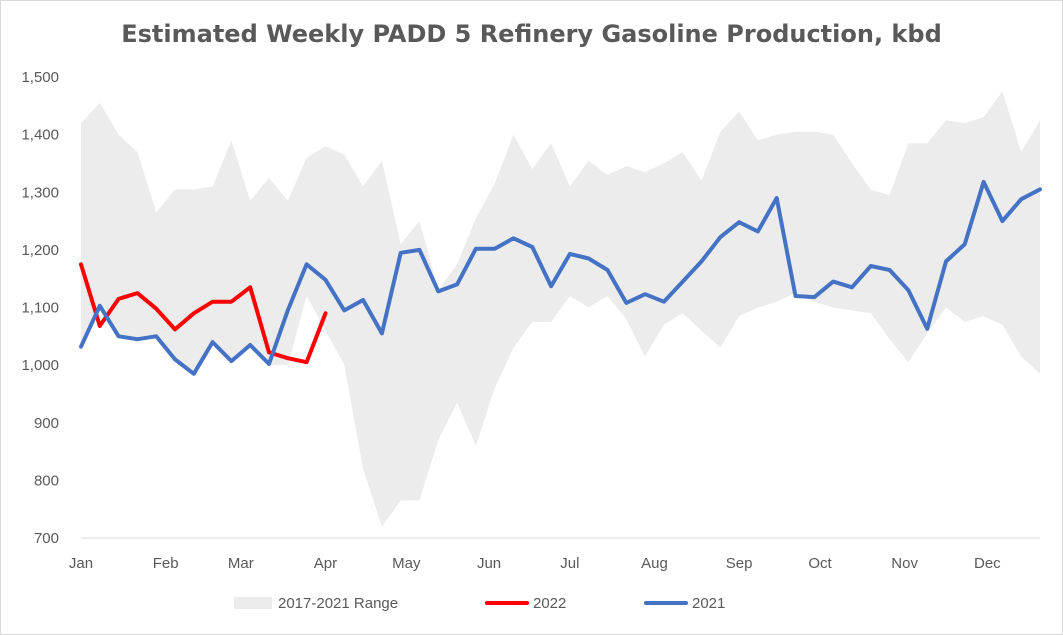 The width and height of the screenshot is (1063, 635). I want to click on x-tick-label: Nov, so click(904, 563).